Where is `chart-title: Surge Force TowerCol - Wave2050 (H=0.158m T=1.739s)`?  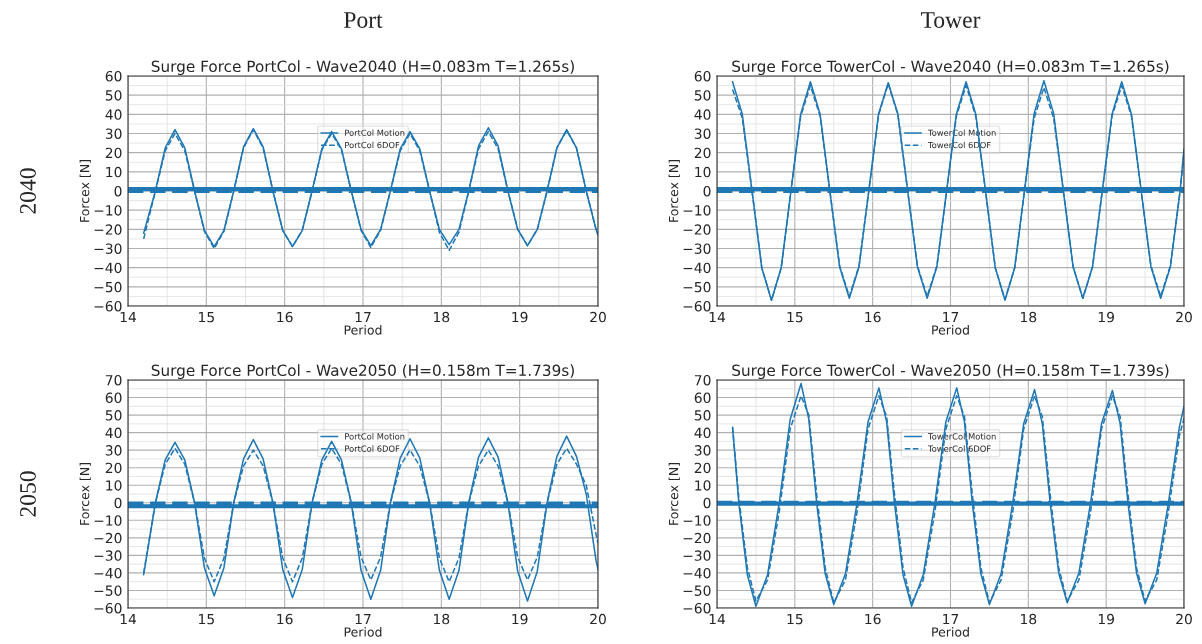
chart-title: Surge Force TowerCol - Wave2050 (H=0.158m T=1.739s) is located at coordinates (950, 372).